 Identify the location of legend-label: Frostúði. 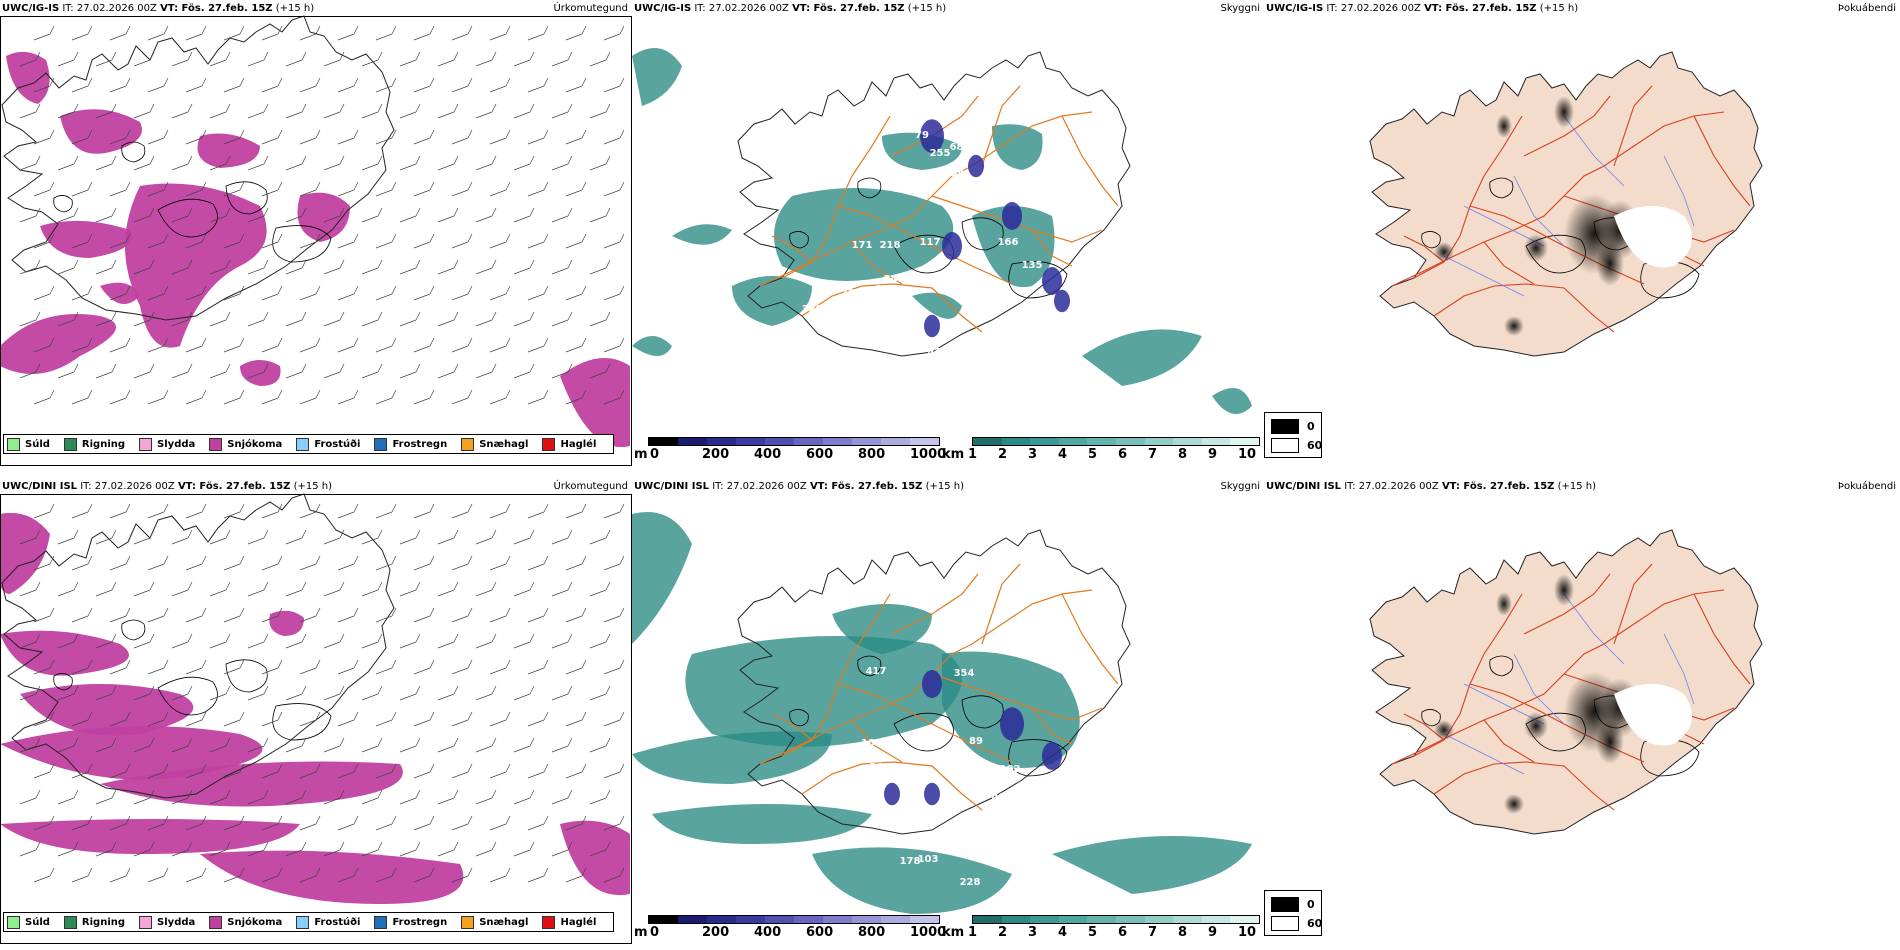
(337, 444).